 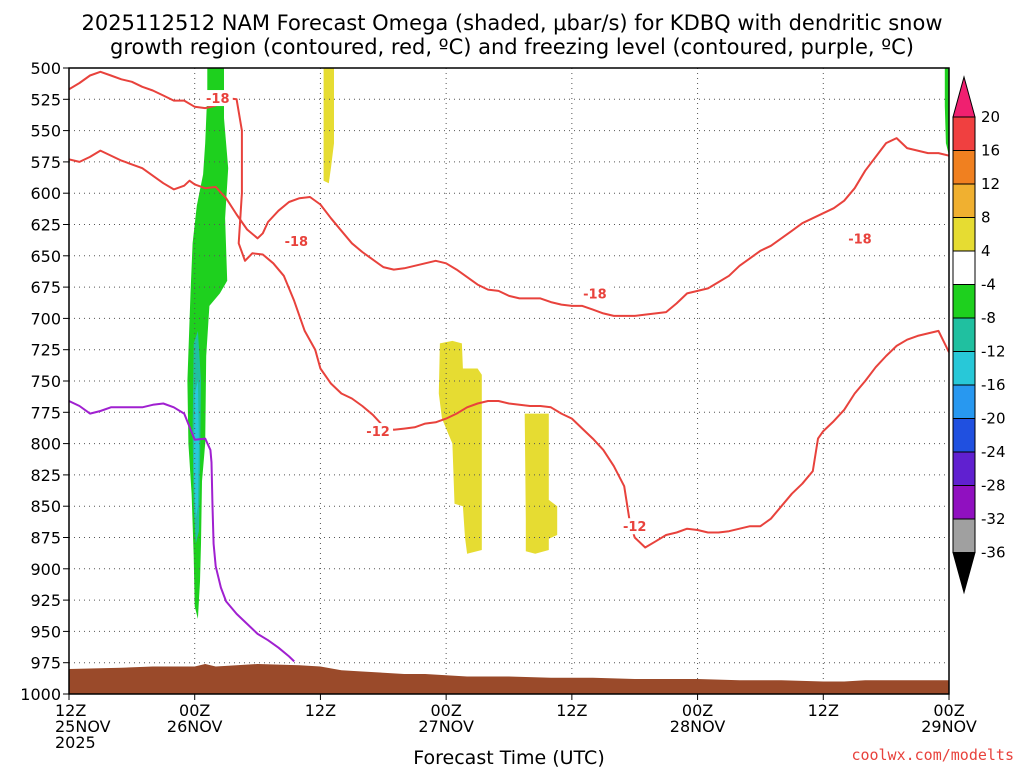 What do you see at coordinates (932, 755) in the screenshot?
I see `credit-text: coolwx.com/modelts` at bounding box center [932, 755].